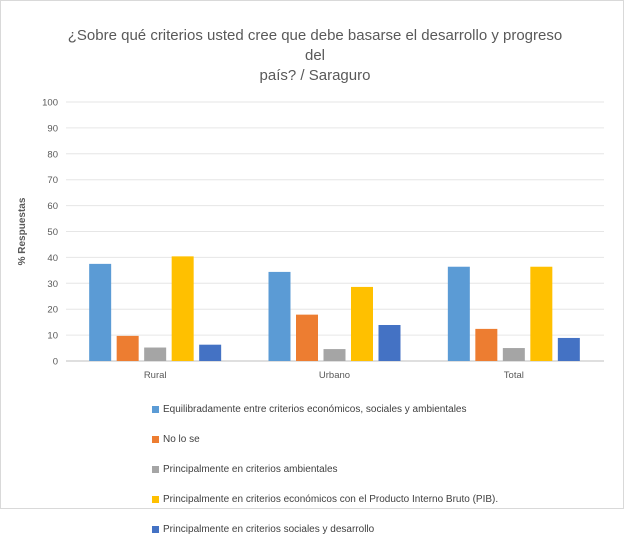 The height and width of the screenshot is (552, 626). I want to click on y-tick-label: 100, so click(50, 103).